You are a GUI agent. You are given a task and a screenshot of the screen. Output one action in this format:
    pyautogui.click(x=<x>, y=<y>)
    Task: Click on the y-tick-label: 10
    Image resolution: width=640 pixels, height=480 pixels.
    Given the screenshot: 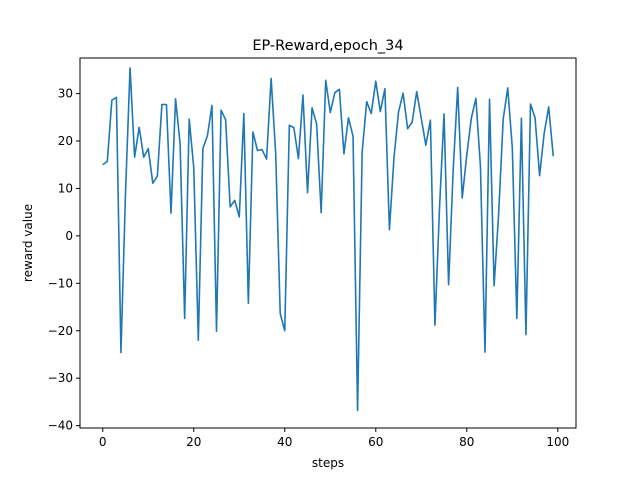 What is the action you would take?
    pyautogui.click(x=65, y=188)
    